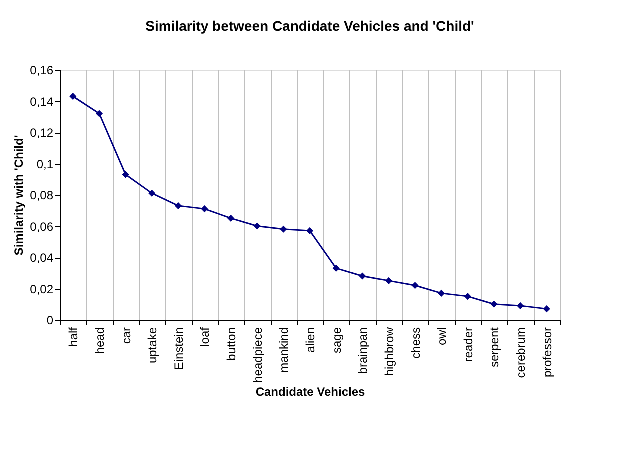 This screenshot has height=471, width=636. Describe the element at coordinates (153, 345) in the screenshot. I see `x-tick-label: uptake` at that location.